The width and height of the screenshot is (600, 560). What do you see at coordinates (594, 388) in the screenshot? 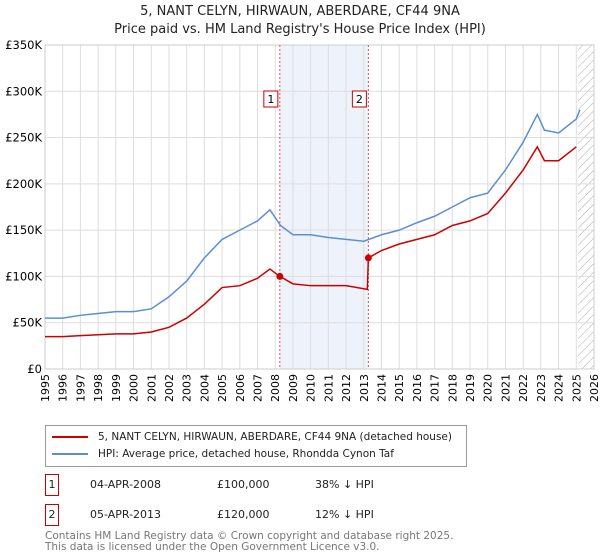
I see `x-tick-label: 2026` at bounding box center [594, 388].